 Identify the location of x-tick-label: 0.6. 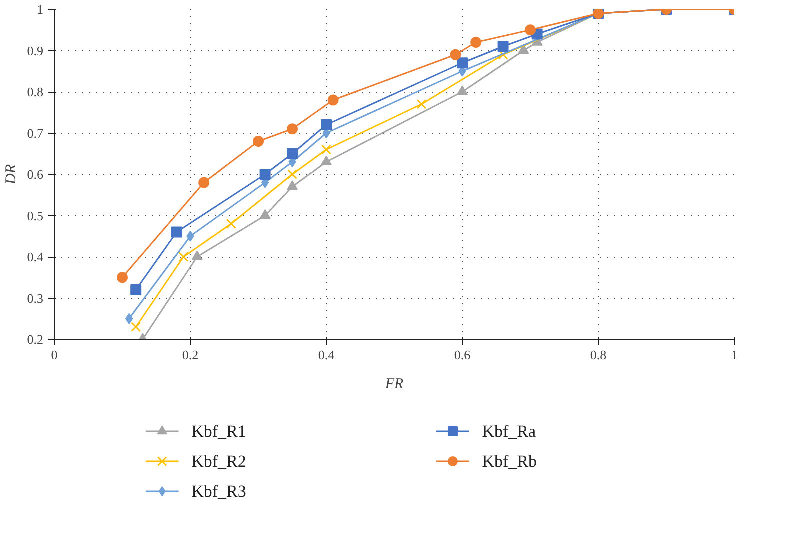
(463, 355).